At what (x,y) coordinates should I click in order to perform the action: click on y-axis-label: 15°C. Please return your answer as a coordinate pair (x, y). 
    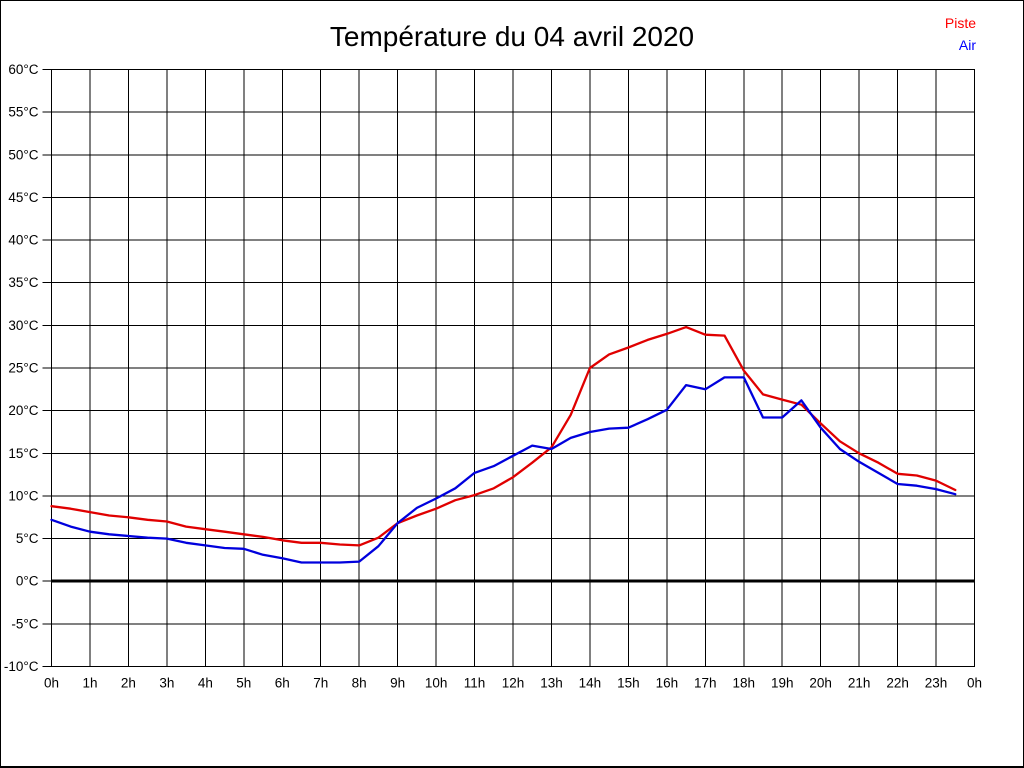
    Looking at the image, I should click on (23, 453).